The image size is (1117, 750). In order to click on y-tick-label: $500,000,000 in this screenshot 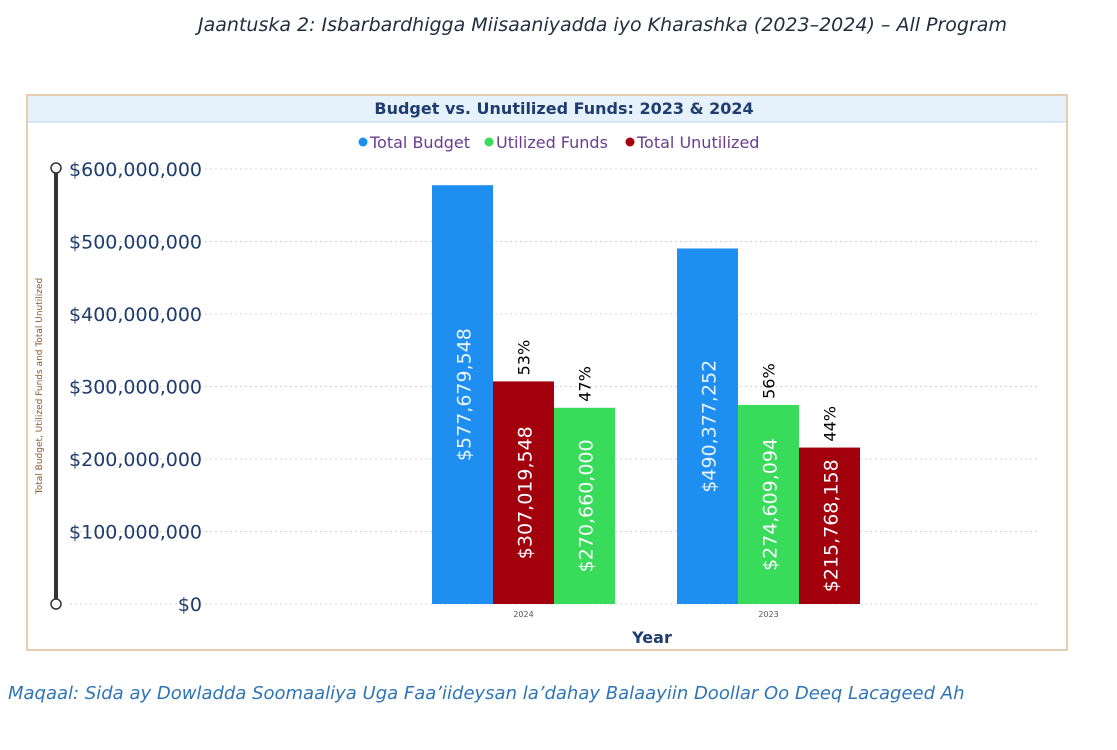, I will do `click(135, 243)`.